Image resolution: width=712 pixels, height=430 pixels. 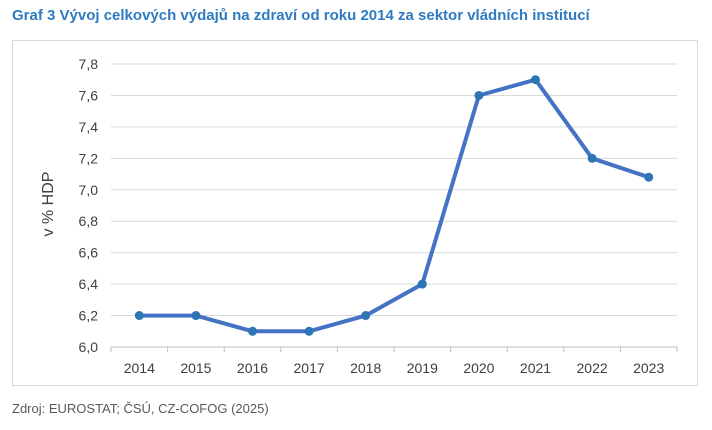 What do you see at coordinates (309, 368) in the screenshot?
I see `x-tick-label: 2017` at bounding box center [309, 368].